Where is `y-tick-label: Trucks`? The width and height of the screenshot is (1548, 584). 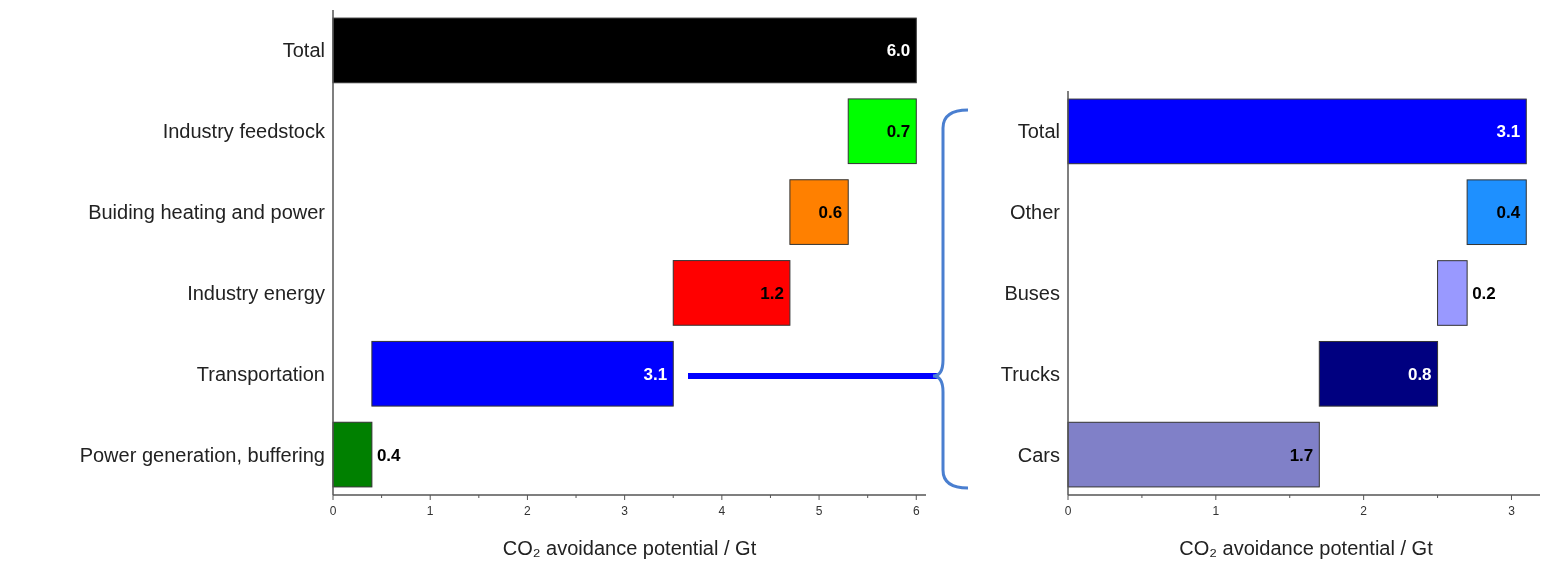
y-tick-label: Trucks is located at coordinates (1030, 373).